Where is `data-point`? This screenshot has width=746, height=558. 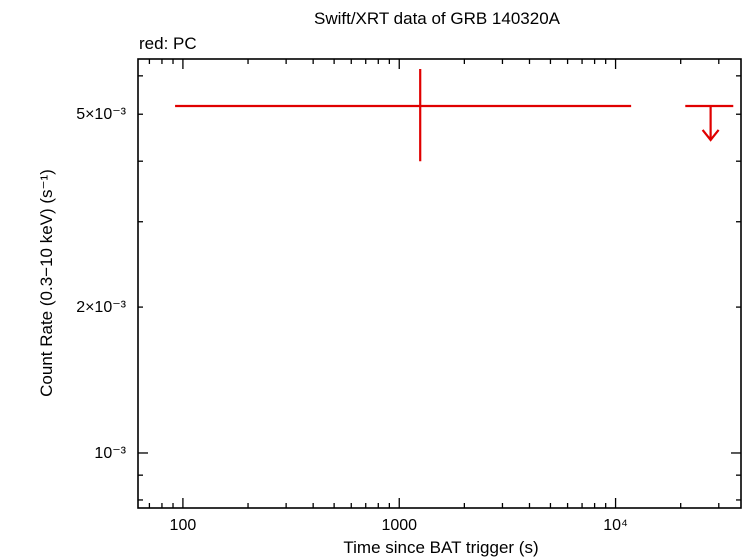 data-point is located at coordinates (403, 115).